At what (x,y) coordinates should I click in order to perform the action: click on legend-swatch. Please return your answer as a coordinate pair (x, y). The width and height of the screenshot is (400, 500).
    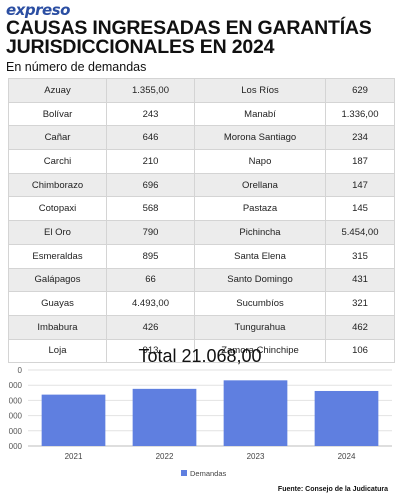
    Looking at the image, I should click on (184, 473).